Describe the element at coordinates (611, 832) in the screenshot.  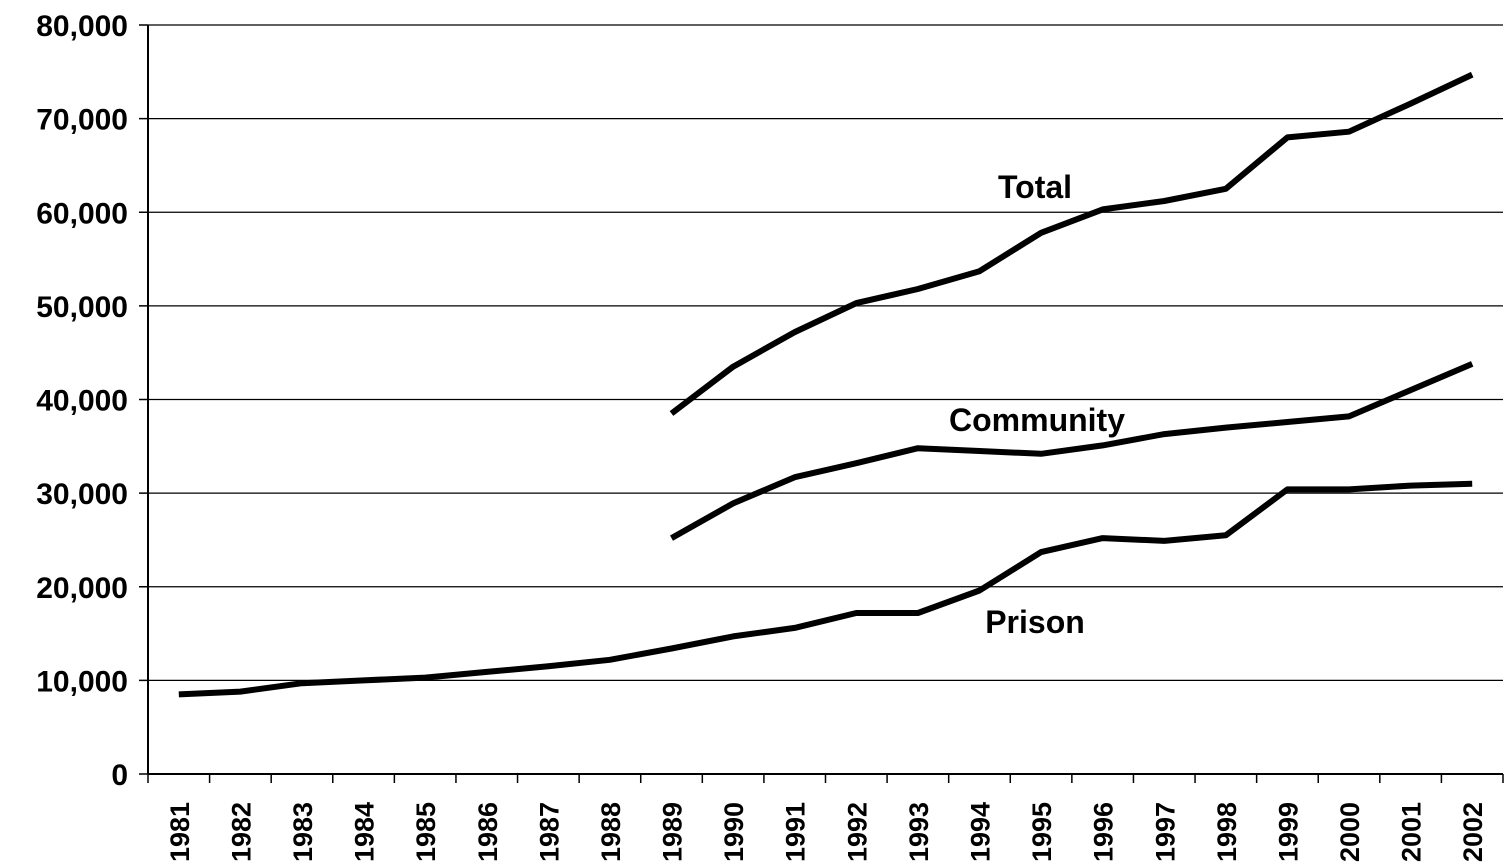
I see `x-tick-label: 1988` at that location.